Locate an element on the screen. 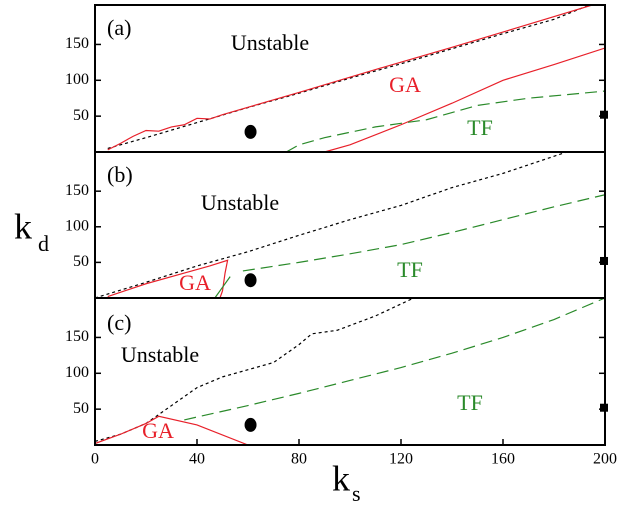  x-tick-label: 120 is located at coordinates (401, 459).